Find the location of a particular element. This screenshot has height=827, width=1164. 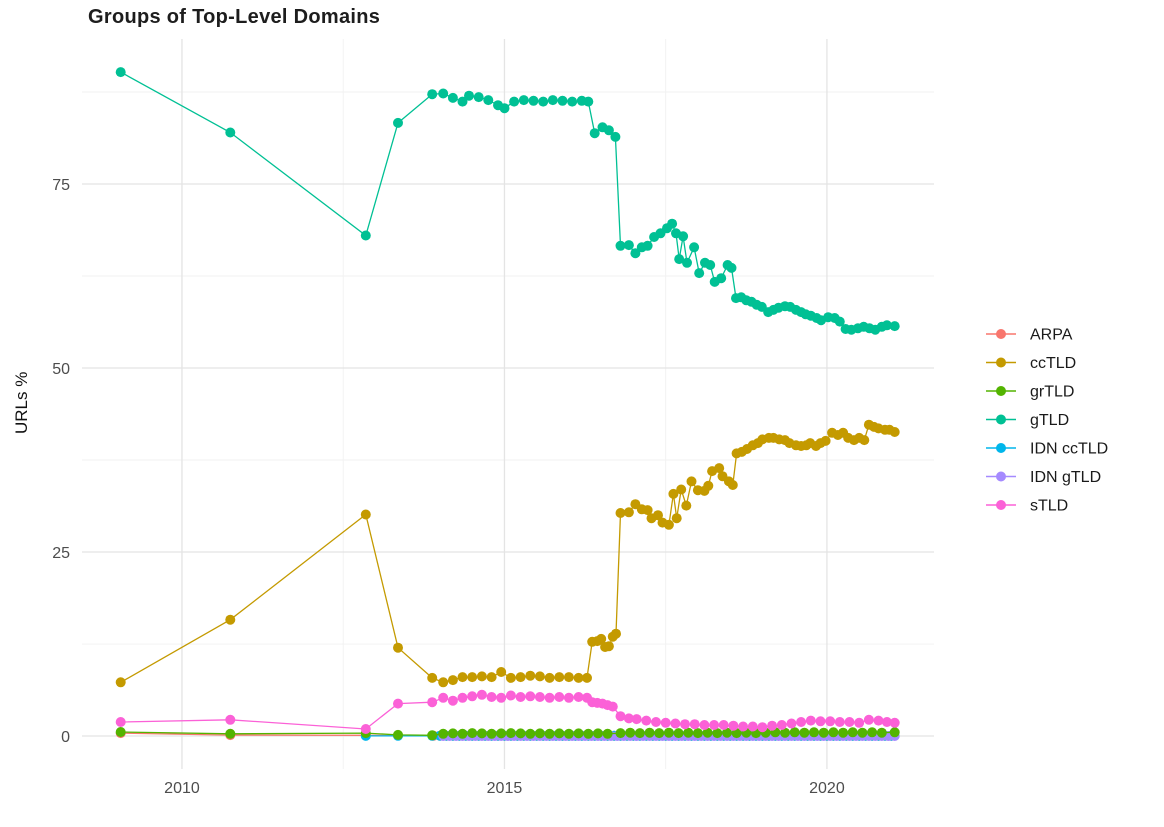

y-axis-tick-label: 25 is located at coordinates (61, 553).